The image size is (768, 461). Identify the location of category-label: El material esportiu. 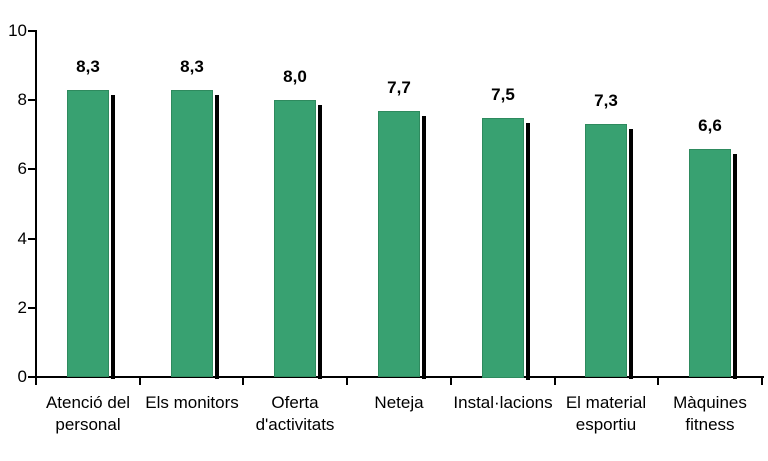
(606, 413).